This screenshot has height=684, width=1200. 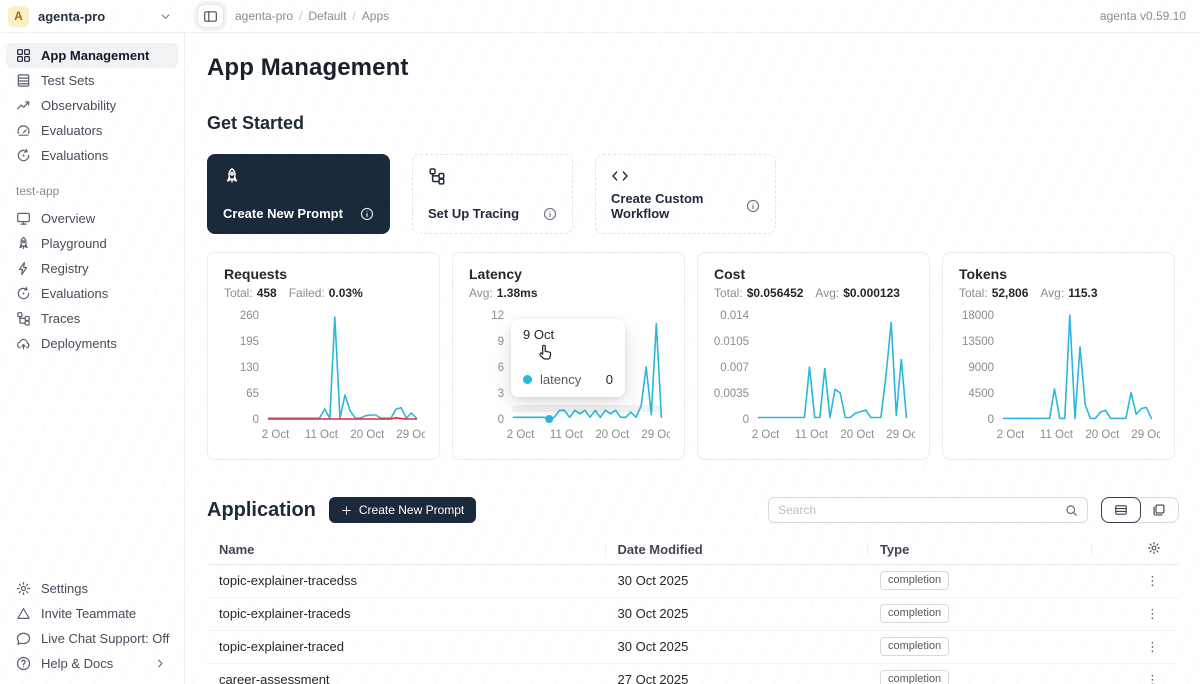 I want to click on svg-text: 3, so click(x=501, y=394).